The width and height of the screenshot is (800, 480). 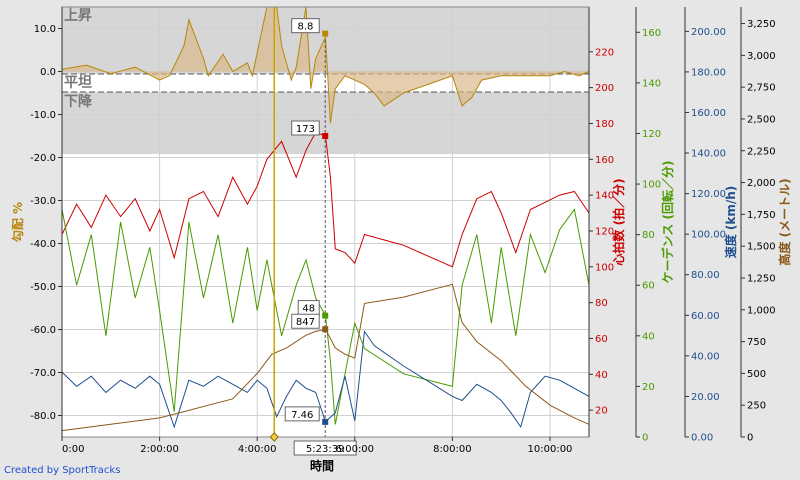 What do you see at coordinates (43, 330) in the screenshot?
I see `y-tick-label: -60.0` at bounding box center [43, 330].